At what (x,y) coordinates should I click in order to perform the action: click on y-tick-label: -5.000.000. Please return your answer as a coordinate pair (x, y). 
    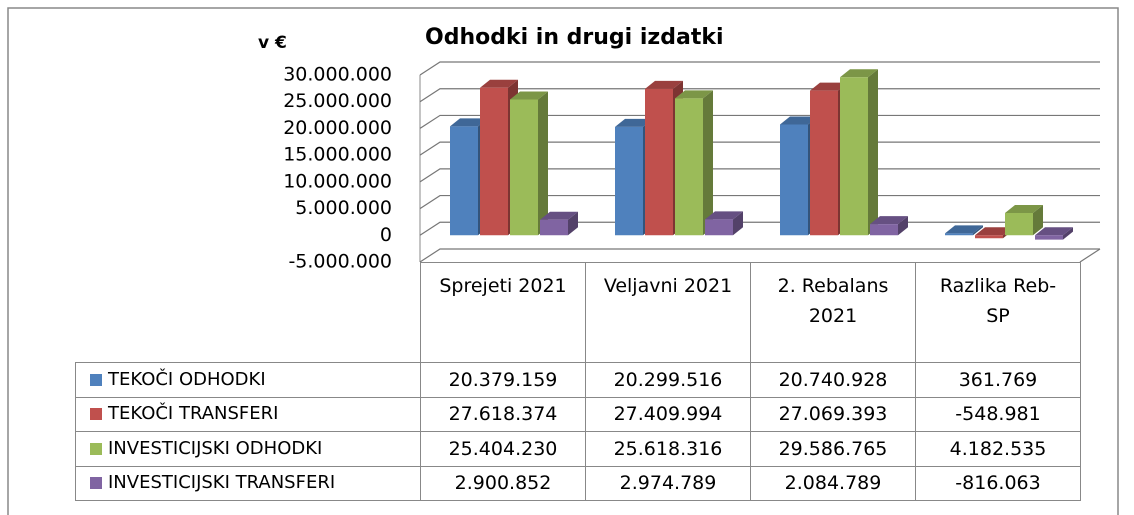
    Looking at the image, I should click on (340, 262).